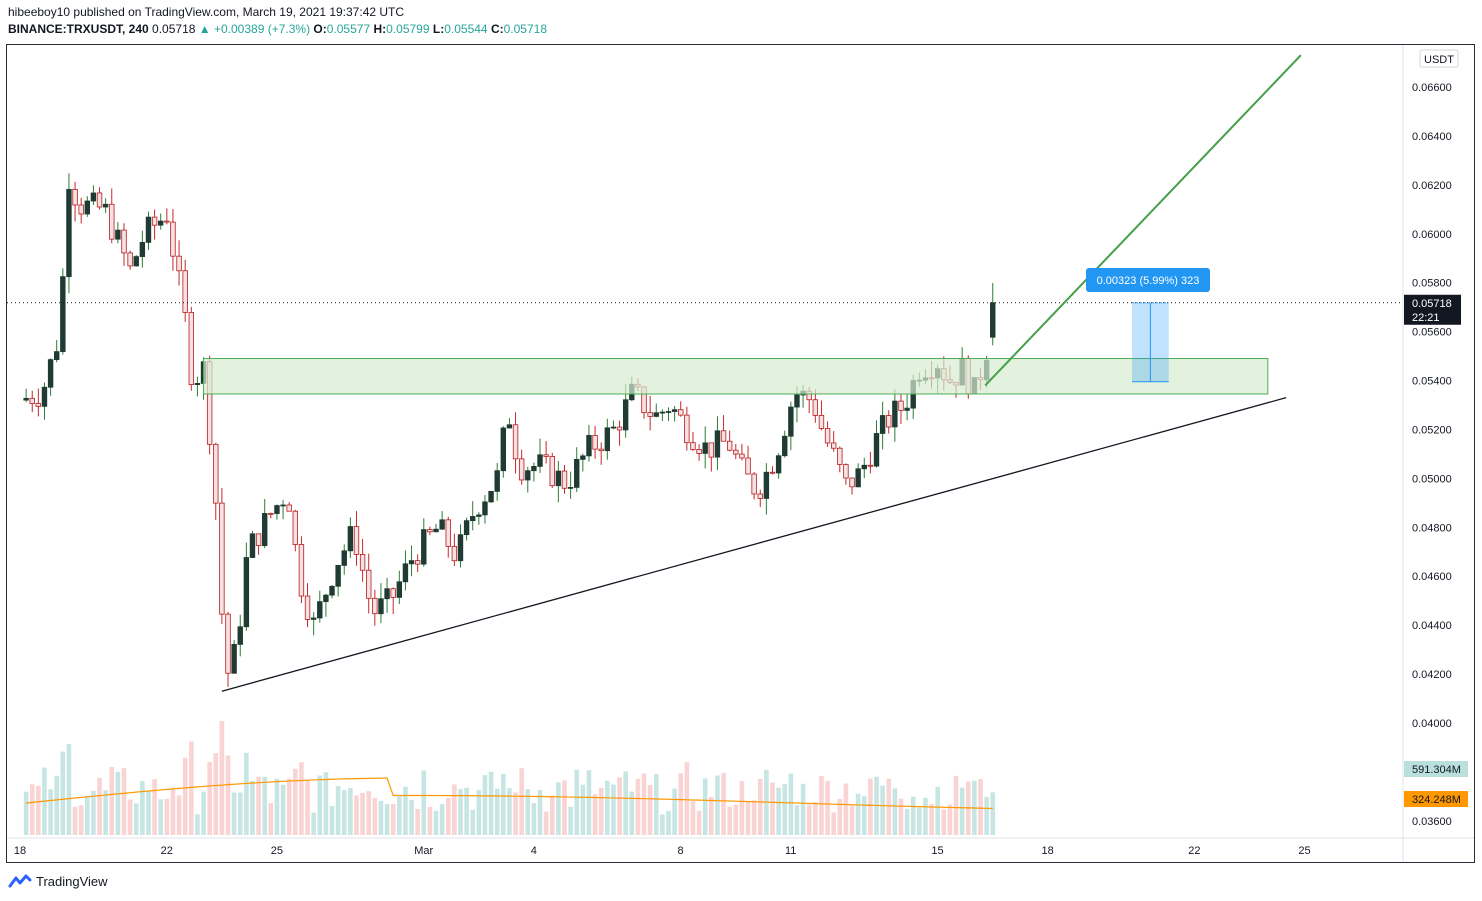 Image resolution: width=1482 pixels, height=901 pixels. I want to click on x-tick-label: 25, so click(277, 851).